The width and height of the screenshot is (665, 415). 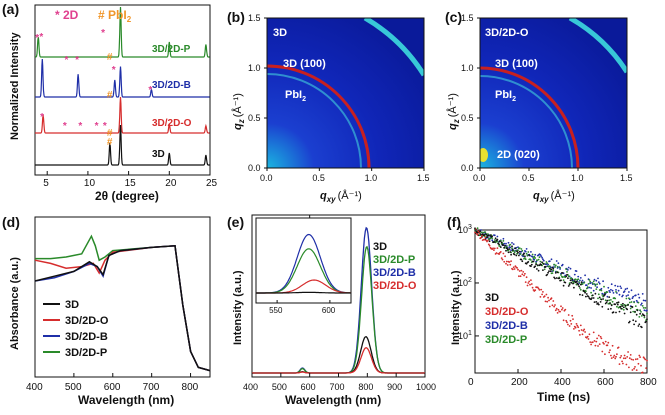 I want to click on panel-b-xtick-label: 1.5, so click(x=423, y=178).